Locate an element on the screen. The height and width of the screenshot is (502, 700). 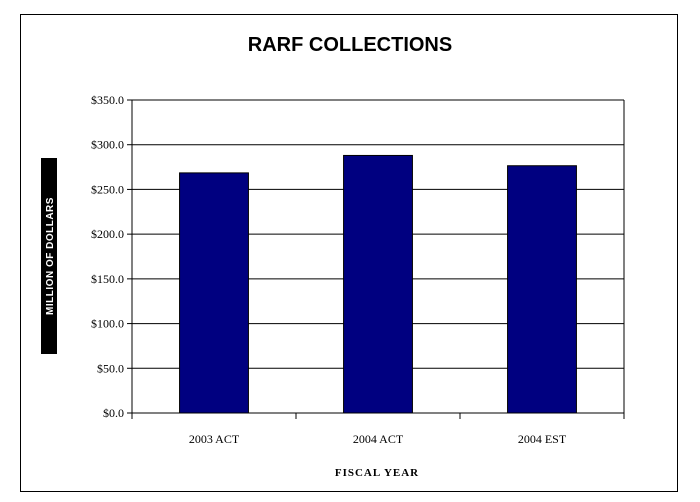
x-axis-title: FISCAL YEAR is located at coordinates (377, 473).